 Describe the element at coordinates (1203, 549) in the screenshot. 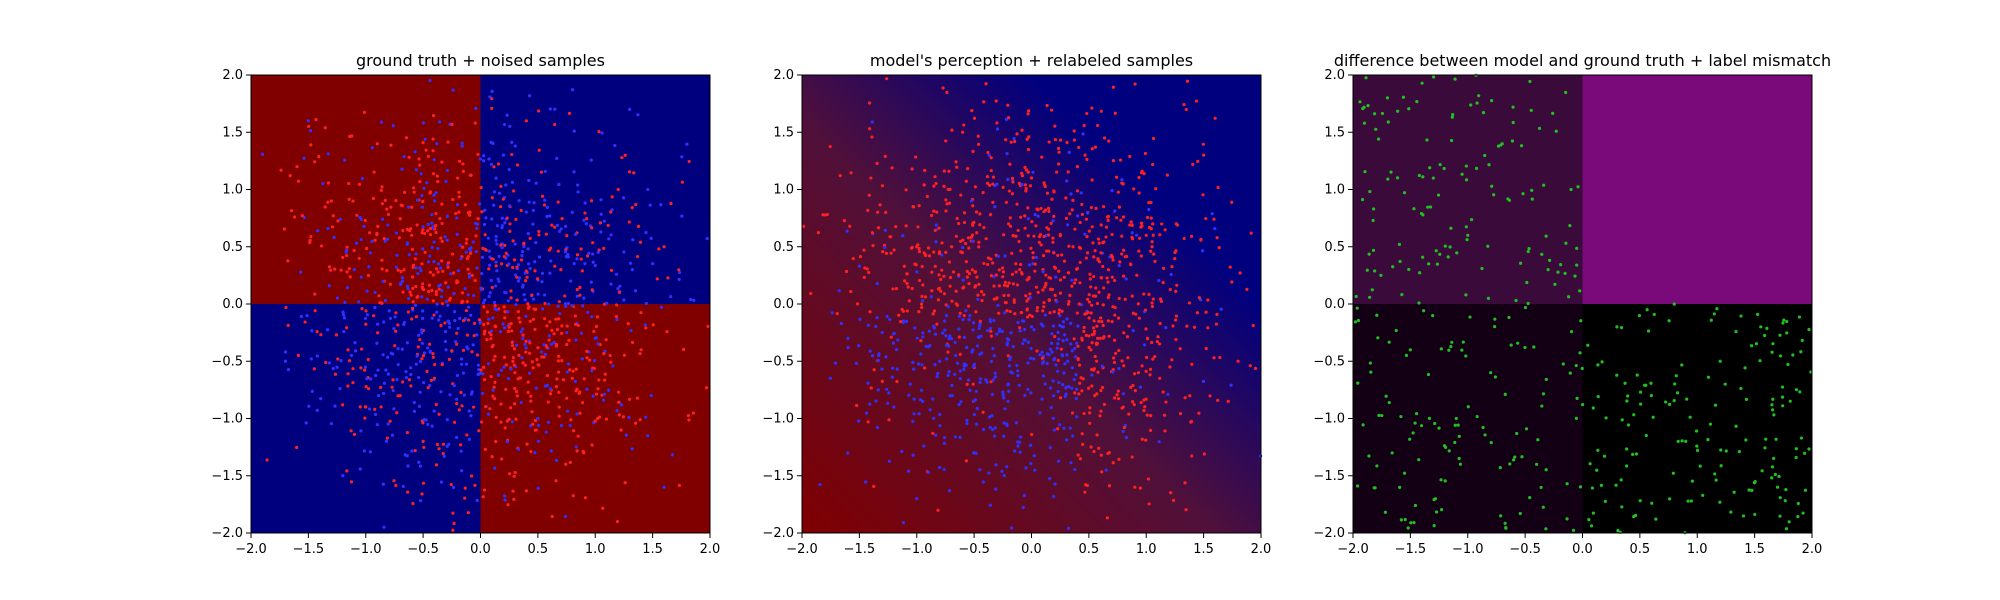

I see `x-tick-label: 1.5` at that location.